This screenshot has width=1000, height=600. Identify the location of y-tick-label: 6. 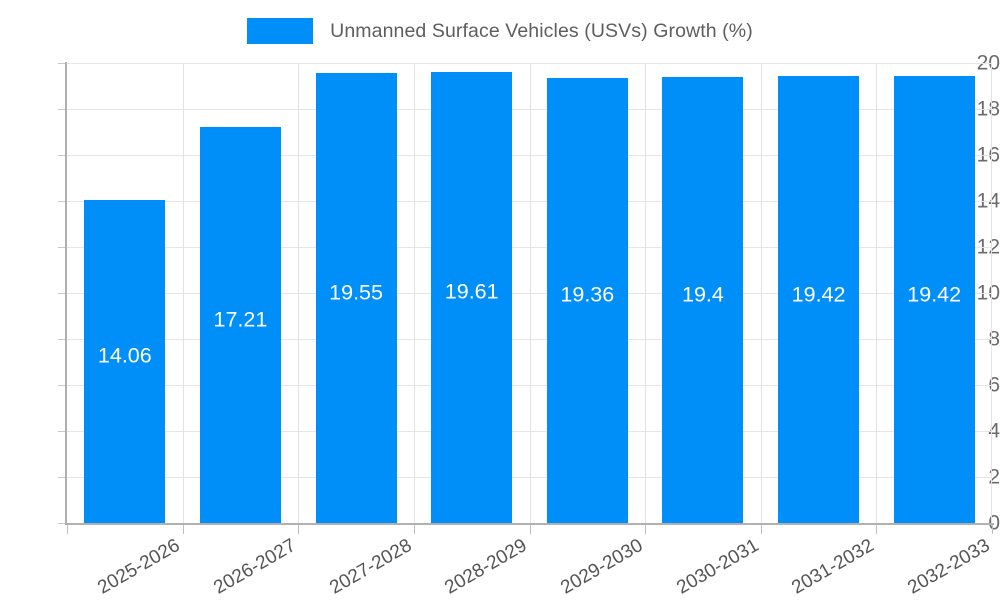
(994, 385).